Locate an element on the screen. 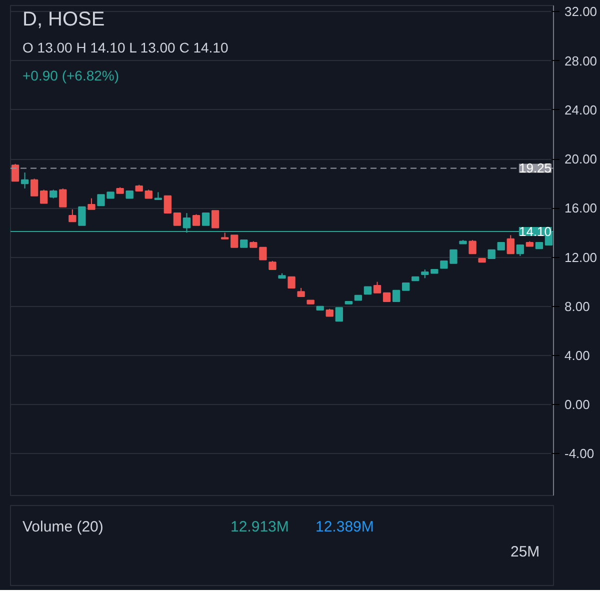 Image resolution: width=600 pixels, height=600 pixels. y-tick-label: -4.00 is located at coordinates (579, 454).